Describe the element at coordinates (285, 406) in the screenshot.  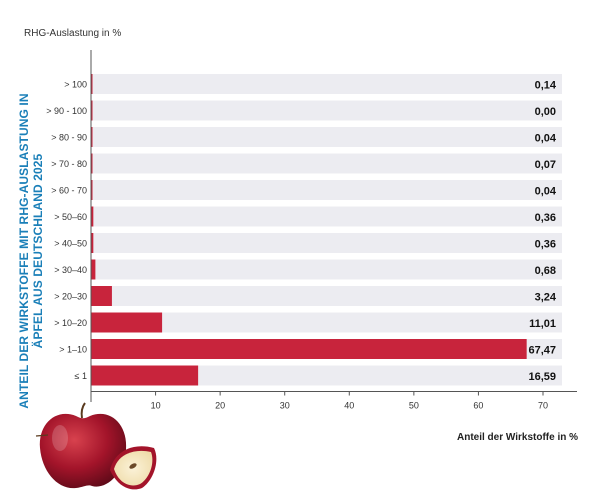
I see `x-tick-label: 30` at that location.